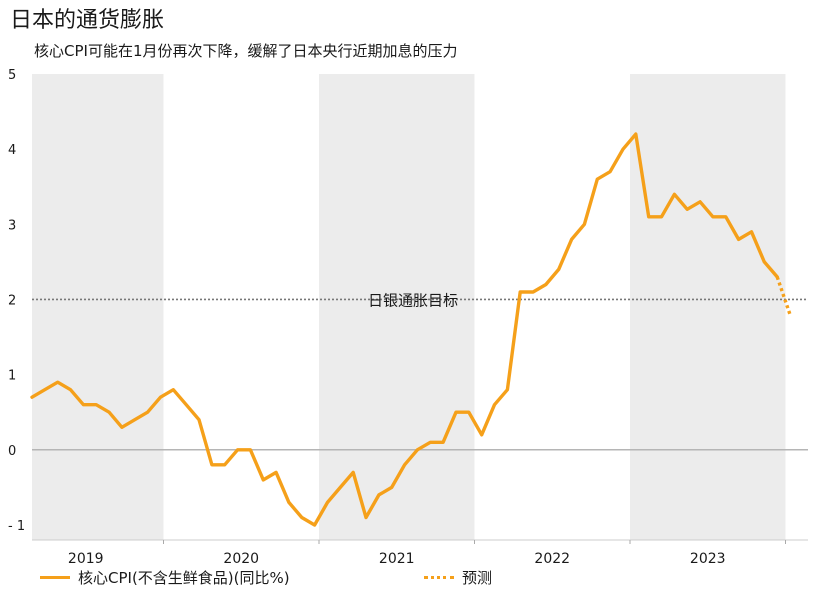  What do you see at coordinates (427, 553) in the screenshot?
I see `x-axis-labels: 2019 2020 2021 2022 2023` at bounding box center [427, 553].